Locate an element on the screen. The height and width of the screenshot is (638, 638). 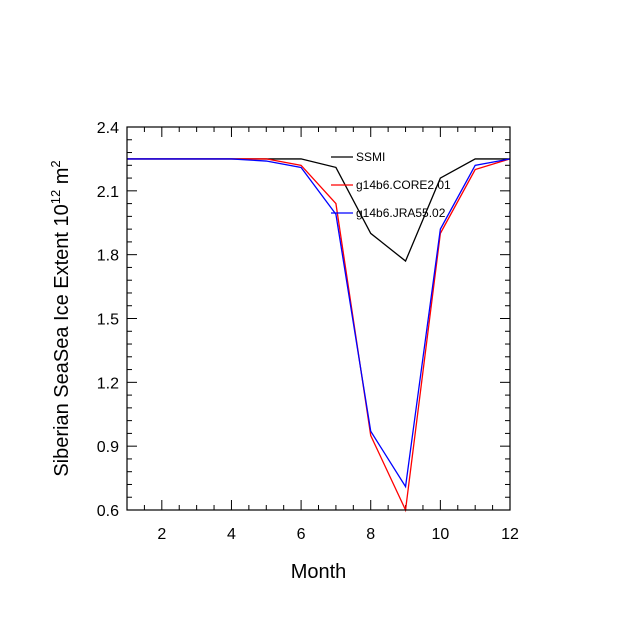
x-axis-title: Month is located at coordinates (319, 572).